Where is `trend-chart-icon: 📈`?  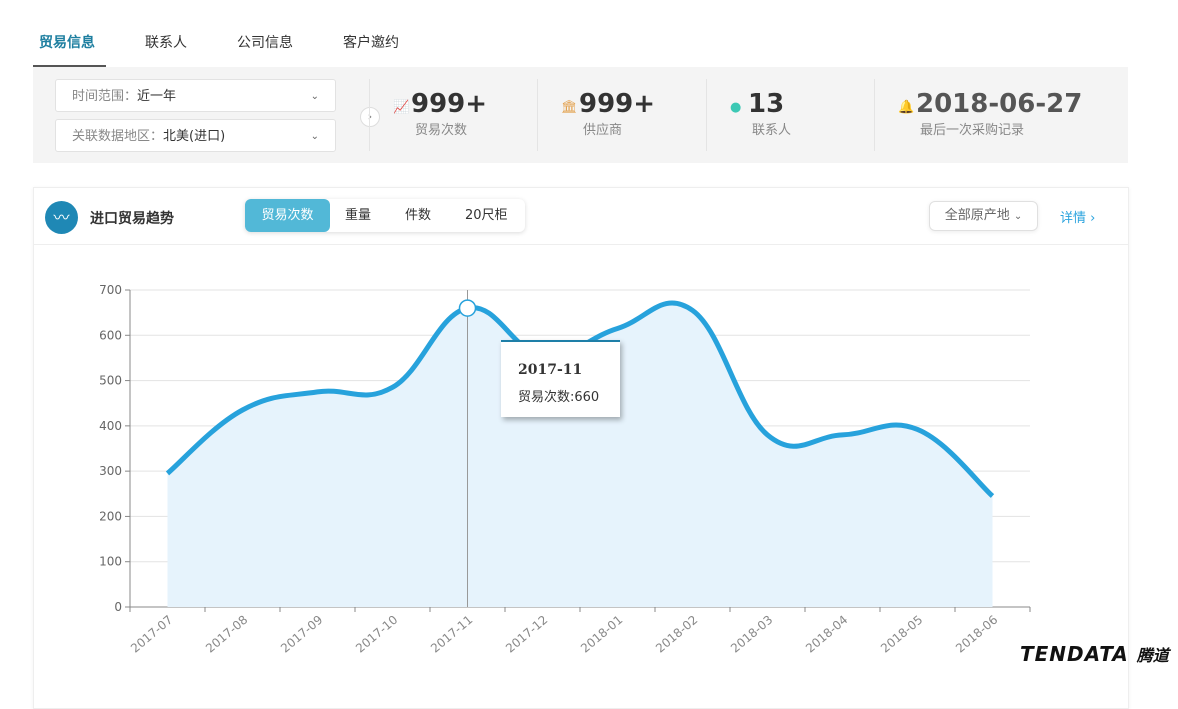
trend-chart-icon: 📈 is located at coordinates (401, 107).